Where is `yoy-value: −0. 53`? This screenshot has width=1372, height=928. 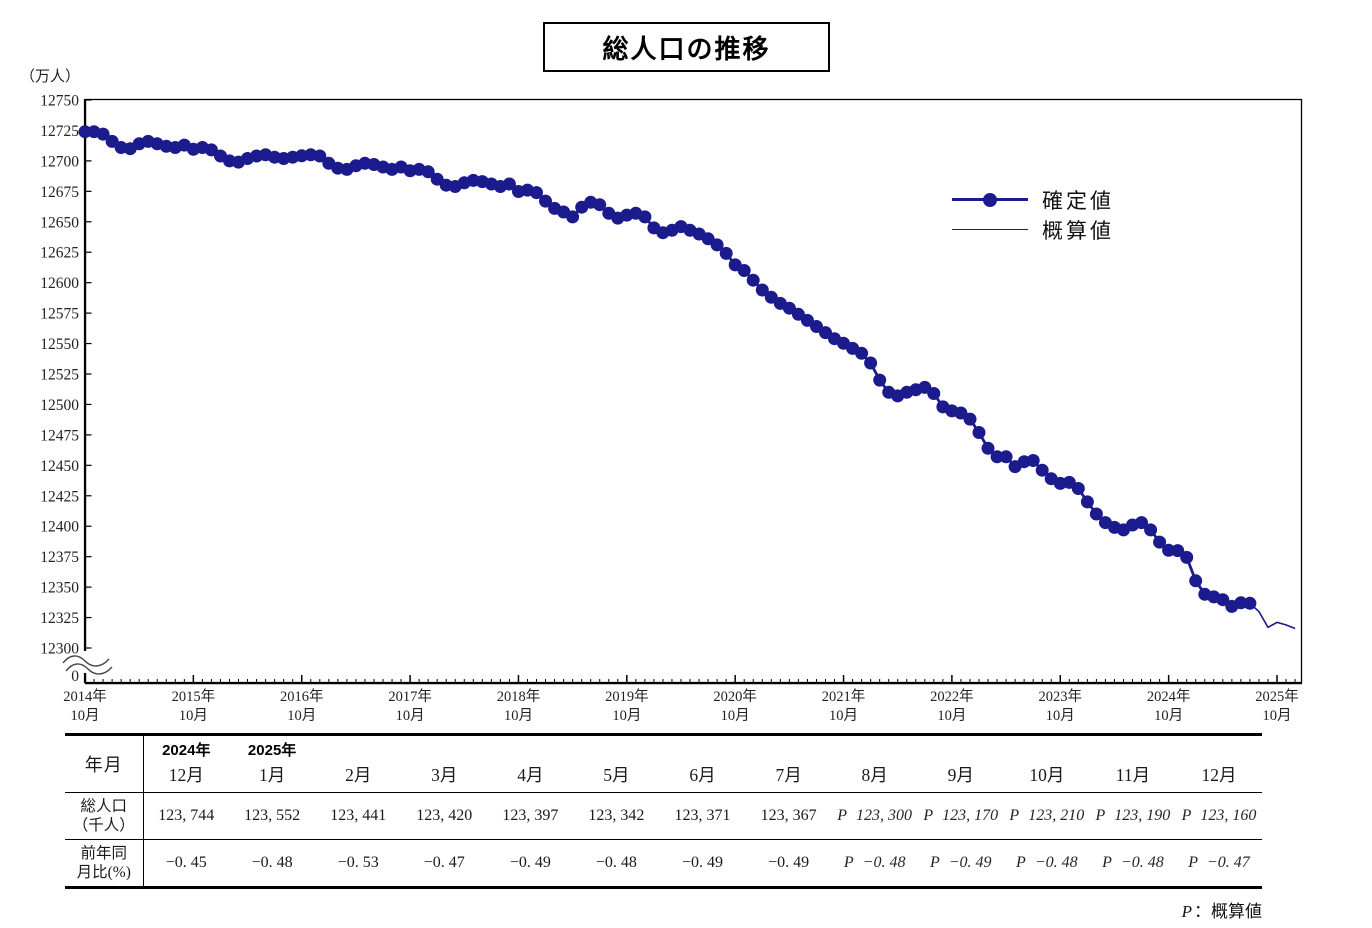
yoy-value: −0. 53 is located at coordinates (358, 864).